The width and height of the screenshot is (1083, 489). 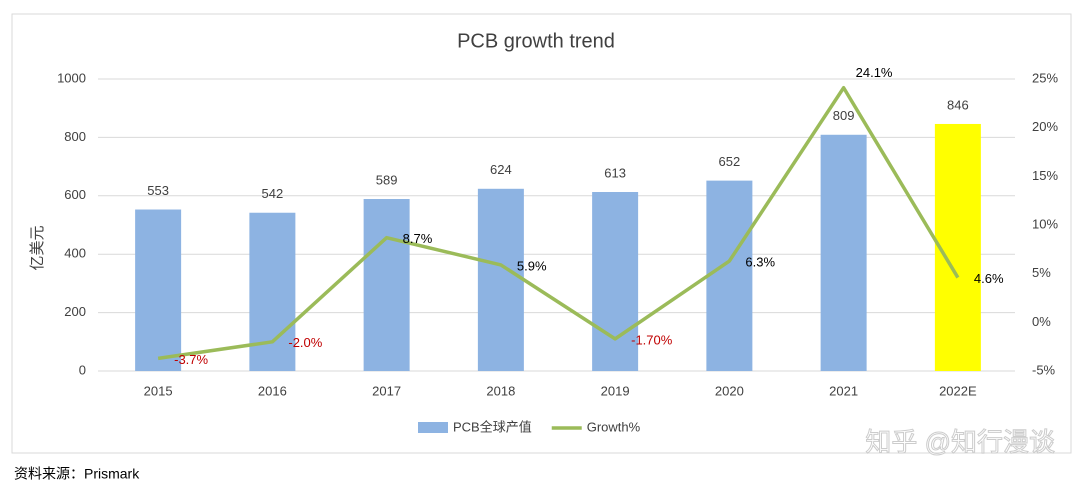 I want to click on y-tick-label: 800, so click(x=75, y=136).